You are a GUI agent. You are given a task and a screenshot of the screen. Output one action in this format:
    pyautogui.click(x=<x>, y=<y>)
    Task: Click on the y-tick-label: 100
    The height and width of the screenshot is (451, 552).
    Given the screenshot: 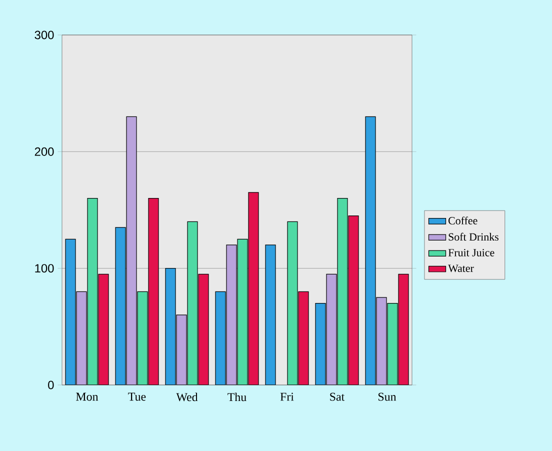 What is the action you would take?
    pyautogui.click(x=44, y=268)
    